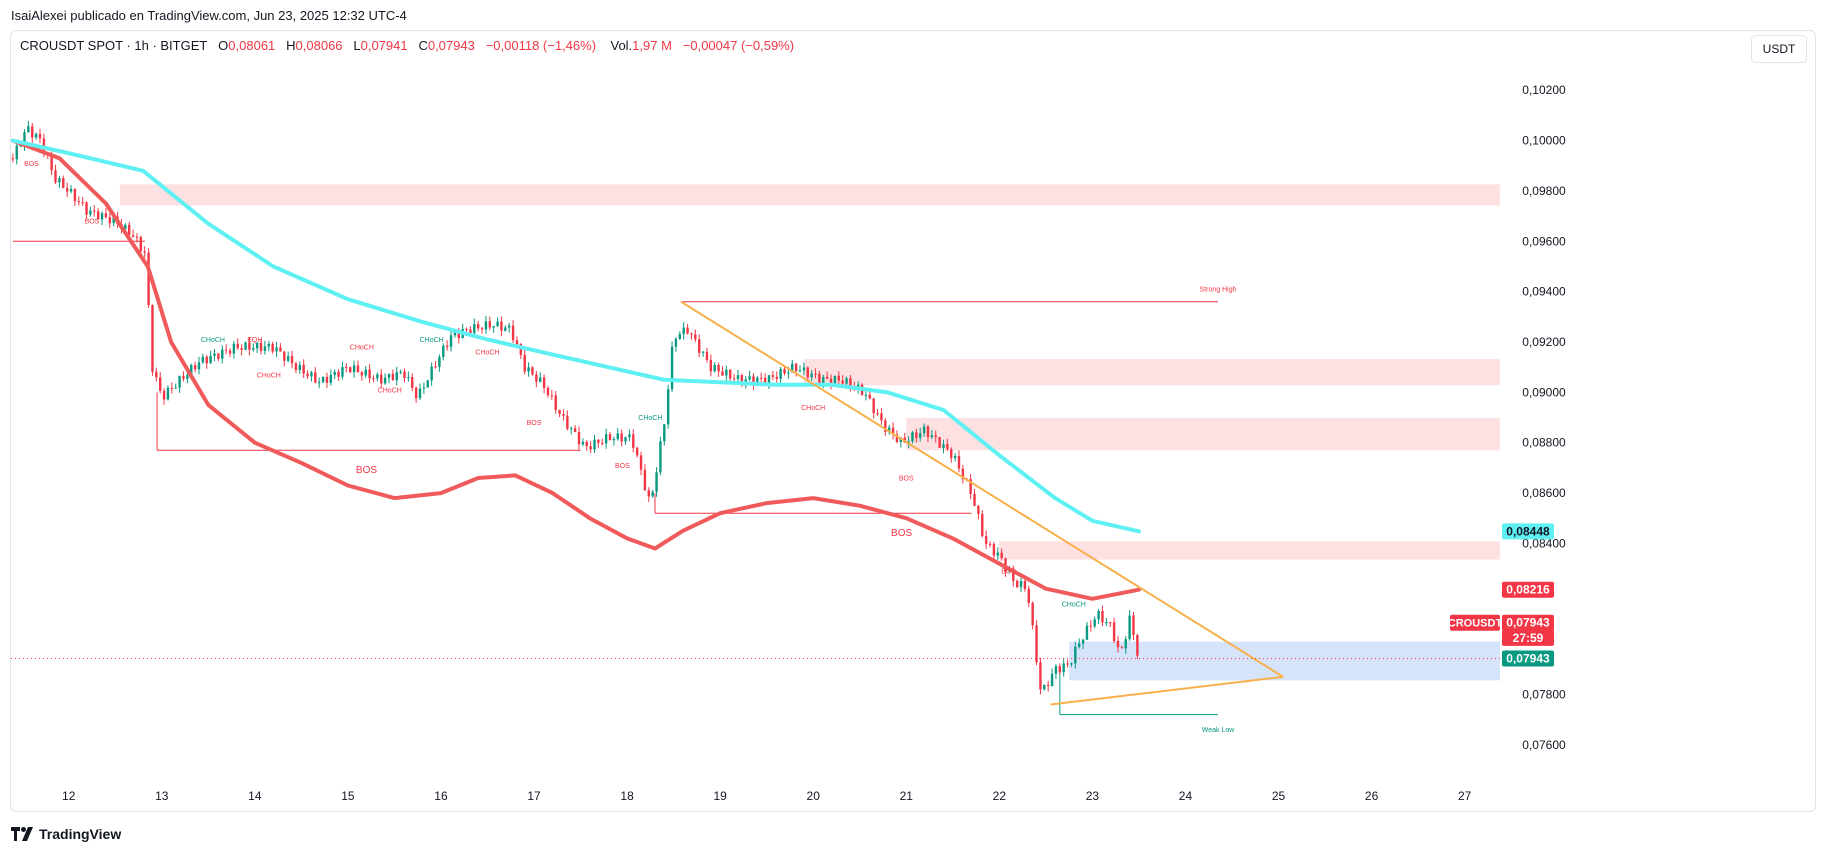 This screenshot has height=853, width=1826. Describe the element at coordinates (1544, 694) in the screenshot. I see `y-axis-tick: 0,07800` at that location.